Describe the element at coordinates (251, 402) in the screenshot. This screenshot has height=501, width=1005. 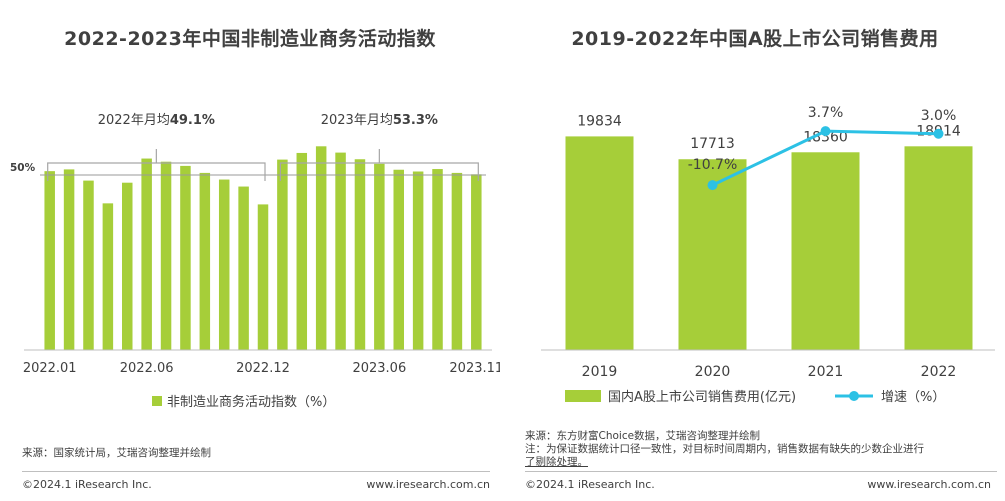
I see `legend-label-bar: 非制造业商务活动指数（%）` at that location.